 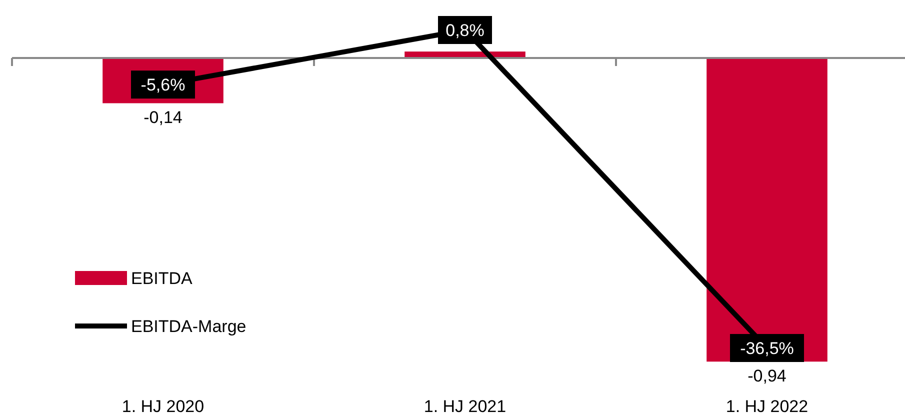 I want to click on data-label: 0,8%, so click(x=465, y=30).